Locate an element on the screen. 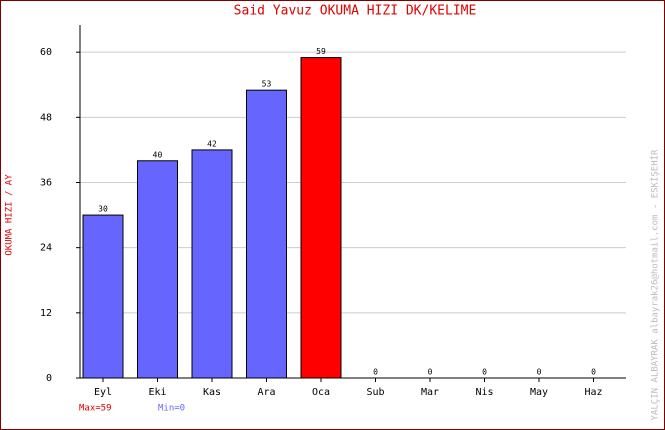 Image resolution: width=665 pixels, height=430 pixels. x-tick-label: May is located at coordinates (539, 392).